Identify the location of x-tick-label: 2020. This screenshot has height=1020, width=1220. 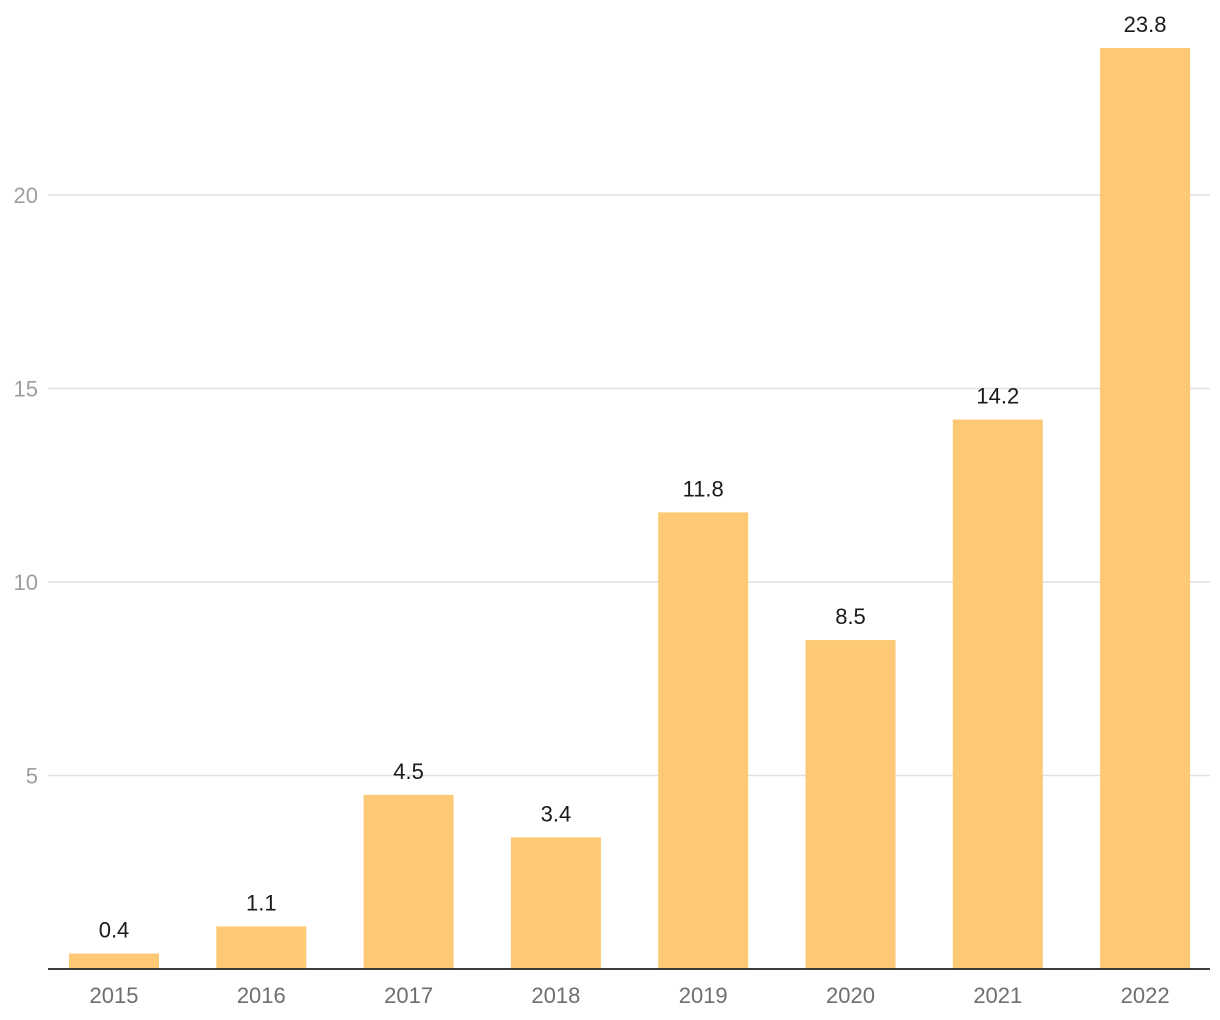
(850, 995).